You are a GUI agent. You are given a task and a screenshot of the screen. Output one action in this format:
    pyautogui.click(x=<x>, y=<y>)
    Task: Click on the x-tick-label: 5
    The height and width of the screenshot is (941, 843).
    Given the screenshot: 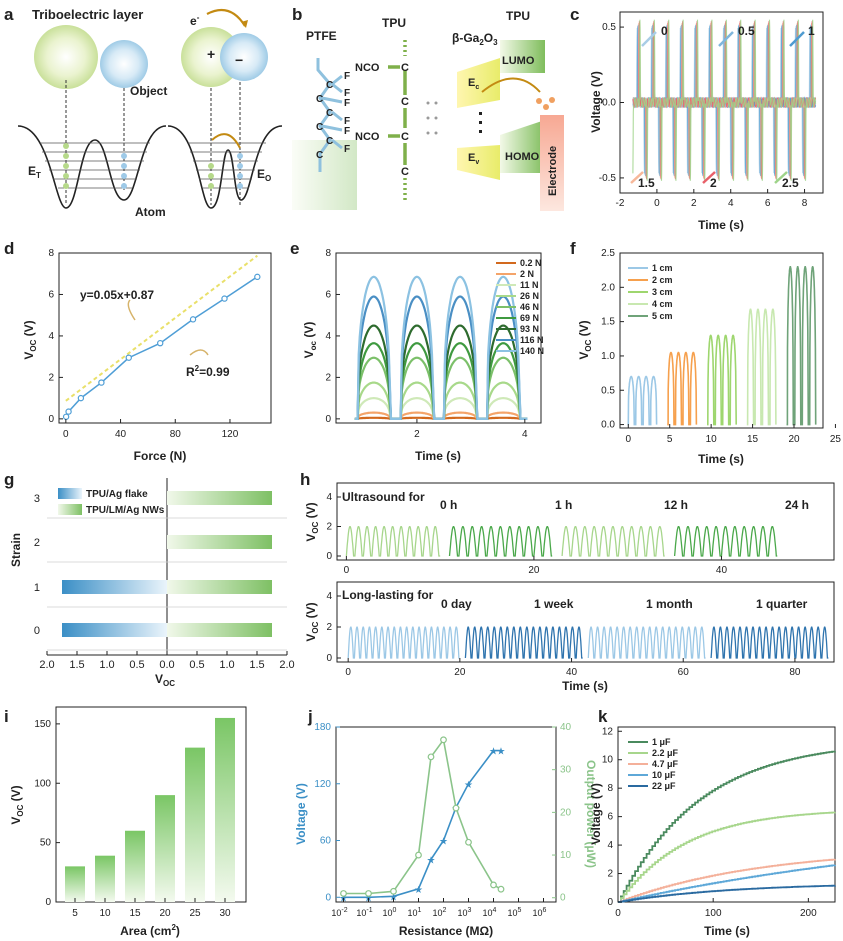 What is the action you would take?
    pyautogui.click(x=670, y=439)
    